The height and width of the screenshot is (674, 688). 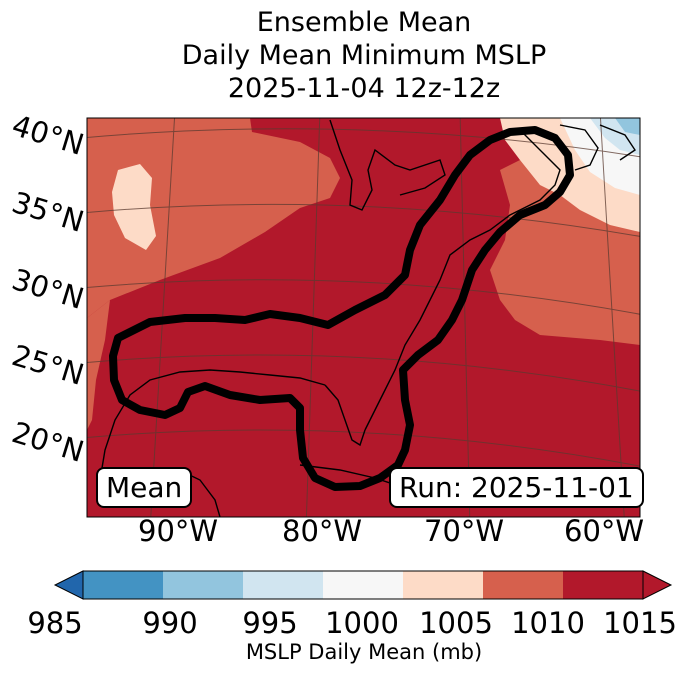 What do you see at coordinates (345, 415) in the screenshot?
I see `coastline-florida` at bounding box center [345, 415].